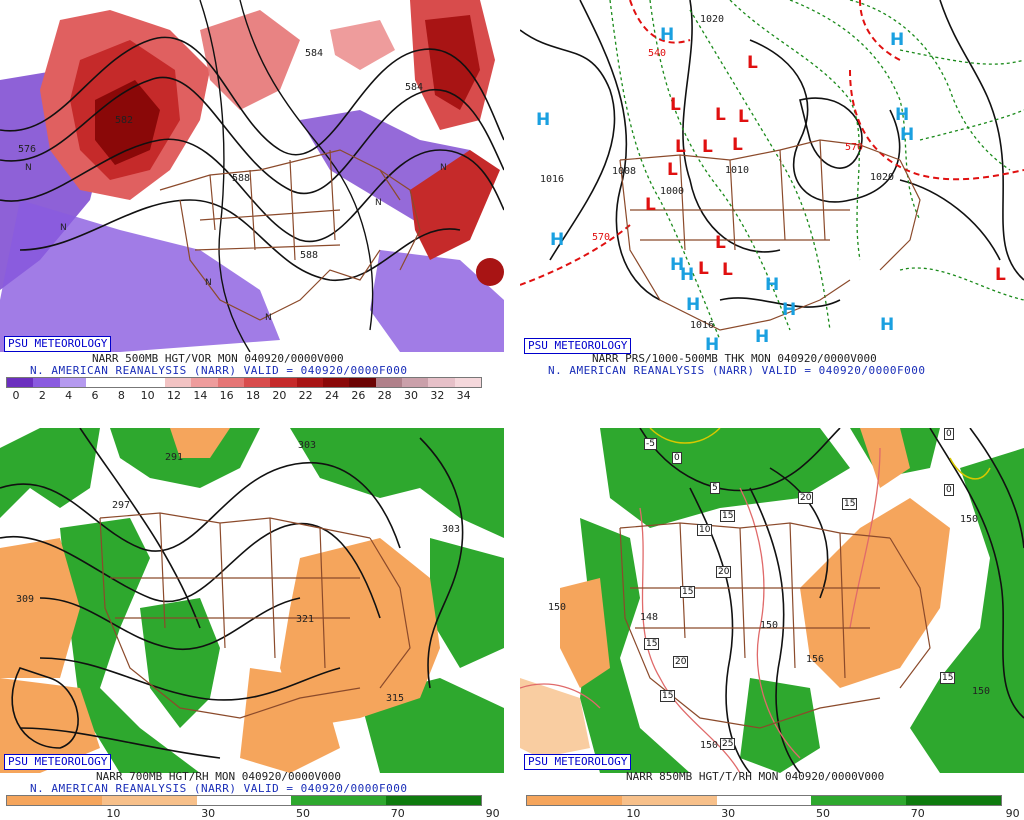 The height and width of the screenshot is (820, 1024). What do you see at coordinates (332, 395) in the screenshot?
I see `scale-tick-label: 24` at bounding box center [332, 395].